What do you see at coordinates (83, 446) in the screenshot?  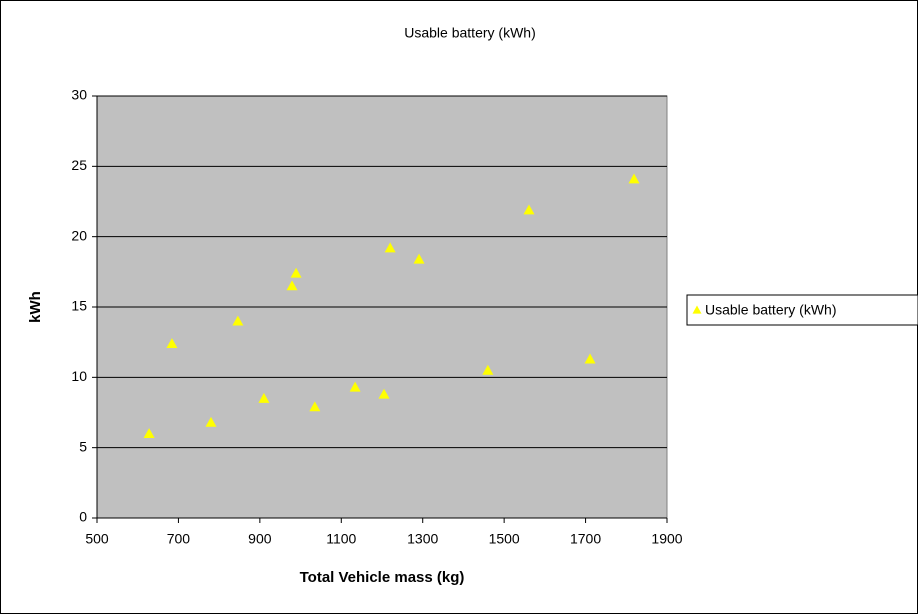 I see `y-tick-label: 5` at bounding box center [83, 446].